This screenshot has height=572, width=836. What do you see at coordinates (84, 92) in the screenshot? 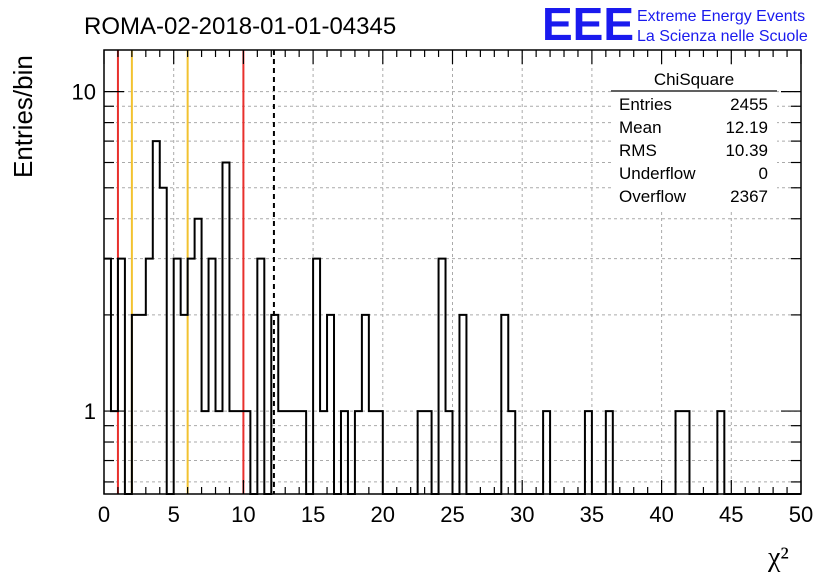
I see `y-tick-label: 10` at bounding box center [84, 92].